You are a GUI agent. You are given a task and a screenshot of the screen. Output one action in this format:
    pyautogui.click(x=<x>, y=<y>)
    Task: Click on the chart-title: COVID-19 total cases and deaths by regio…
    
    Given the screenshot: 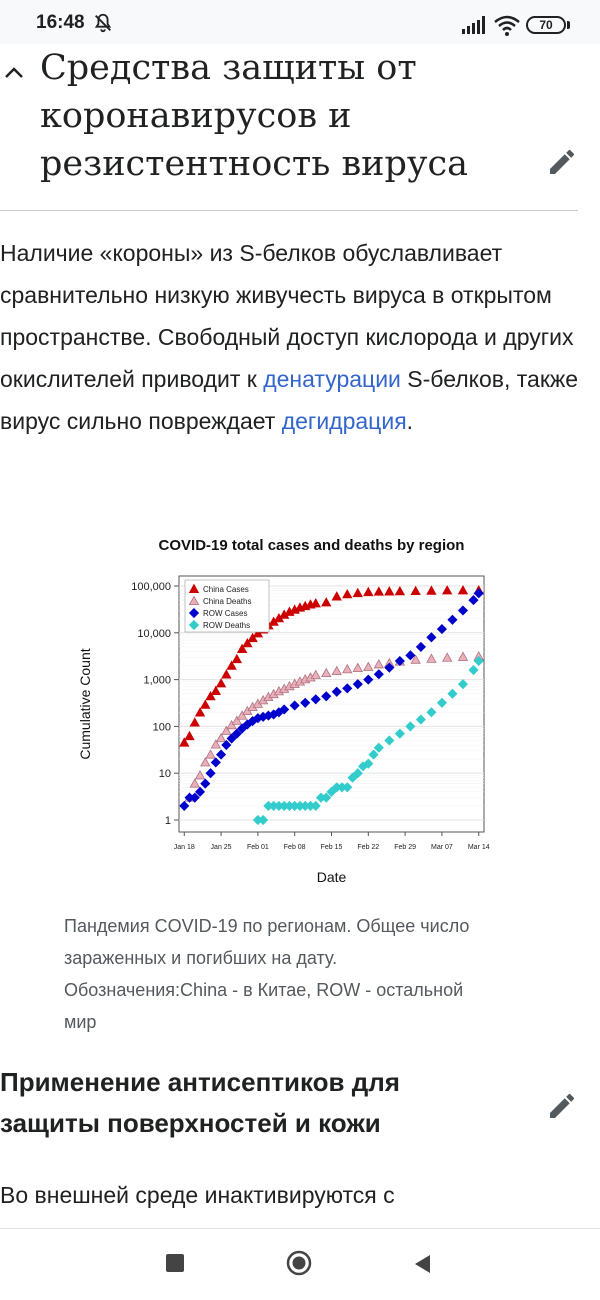 What is the action you would take?
    pyautogui.click(x=312, y=545)
    